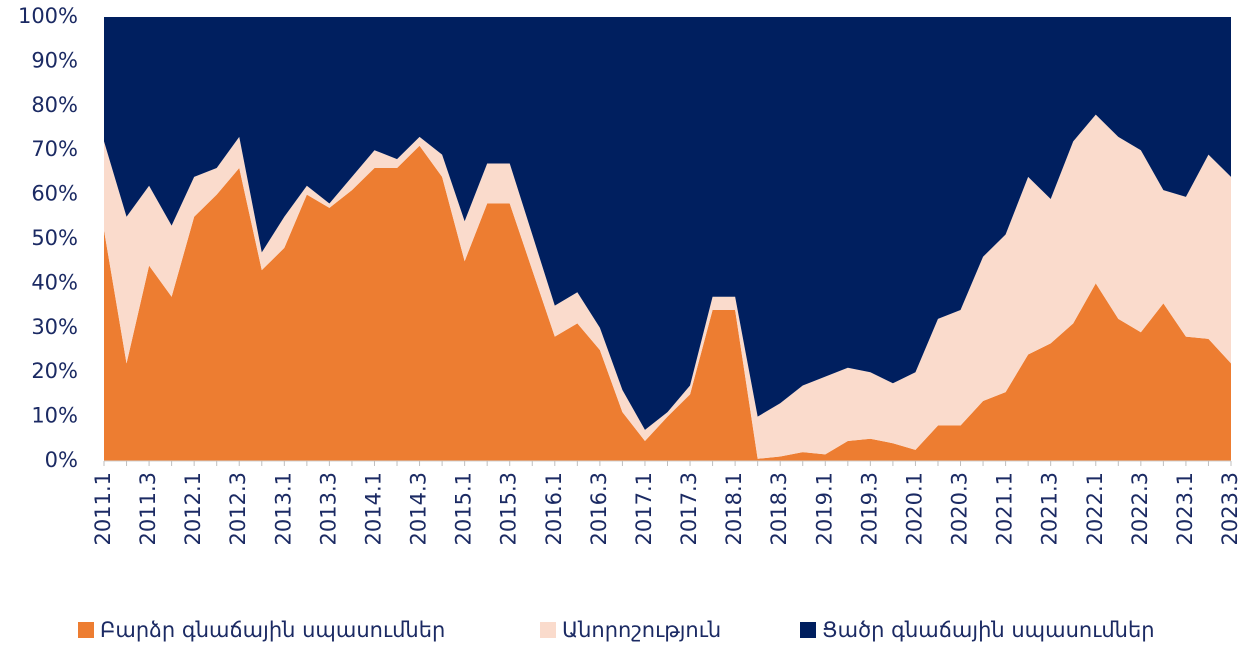 This screenshot has height=648, width=1246. I want to click on legend-label: Բարձր գնաճային սպասումներ, so click(272, 630).